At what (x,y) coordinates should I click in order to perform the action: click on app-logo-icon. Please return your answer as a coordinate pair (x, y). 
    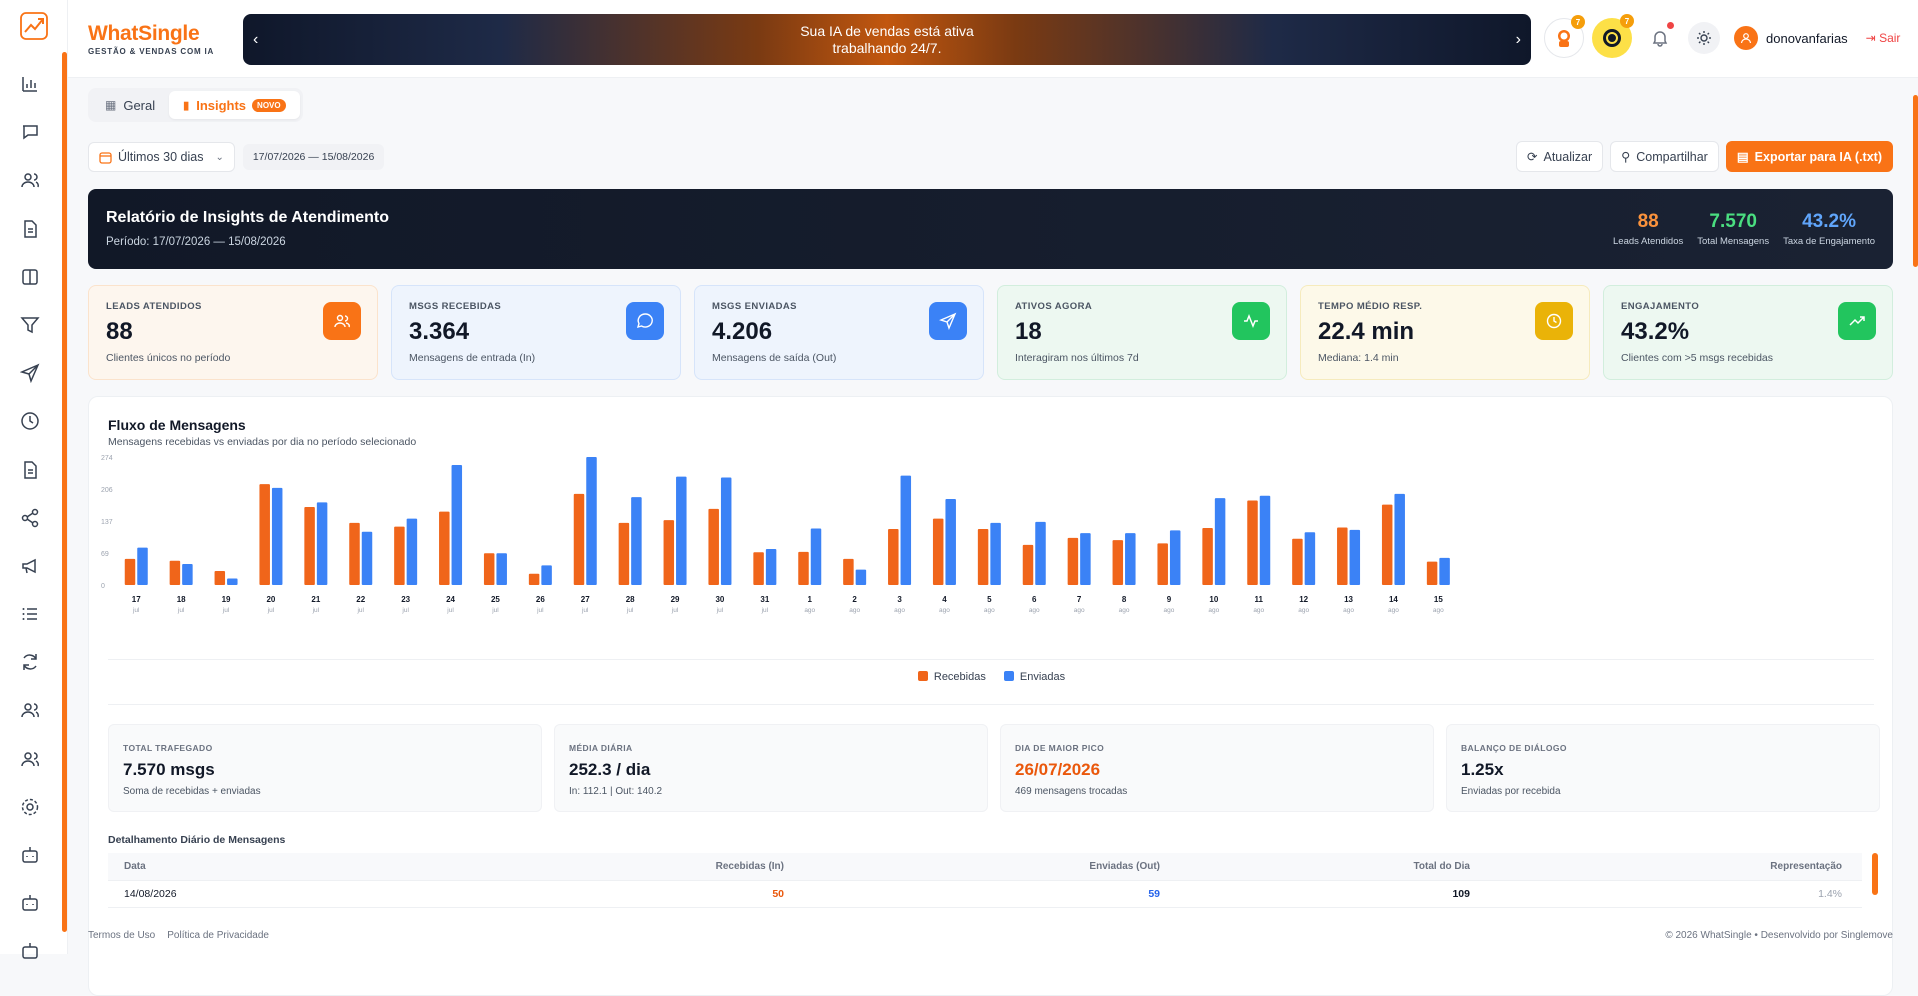
    Looking at the image, I should click on (34, 26).